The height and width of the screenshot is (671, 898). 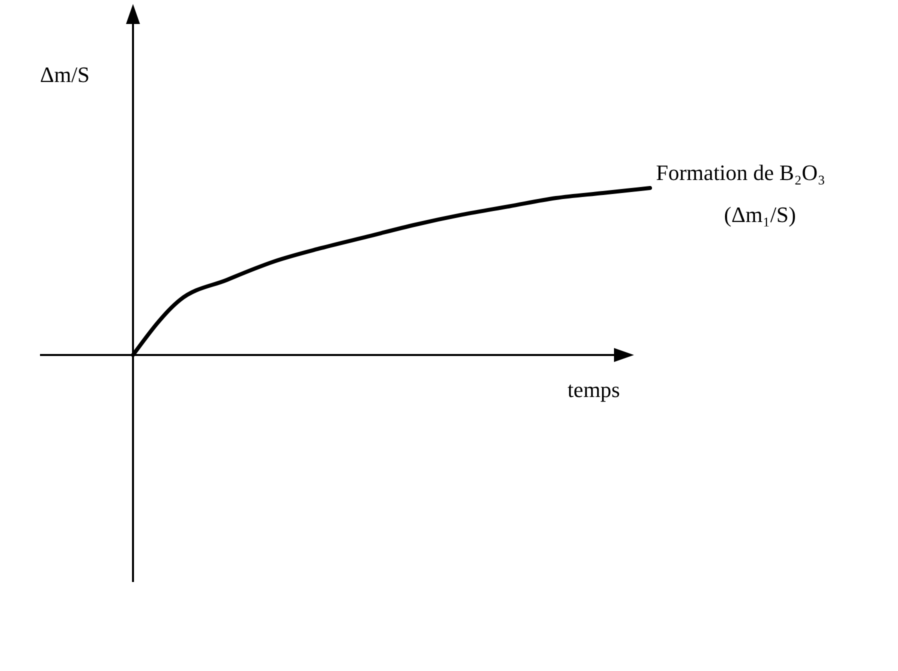 What do you see at coordinates (760, 214) in the screenshot?
I see `text: (Δm₁/S)` at bounding box center [760, 214].